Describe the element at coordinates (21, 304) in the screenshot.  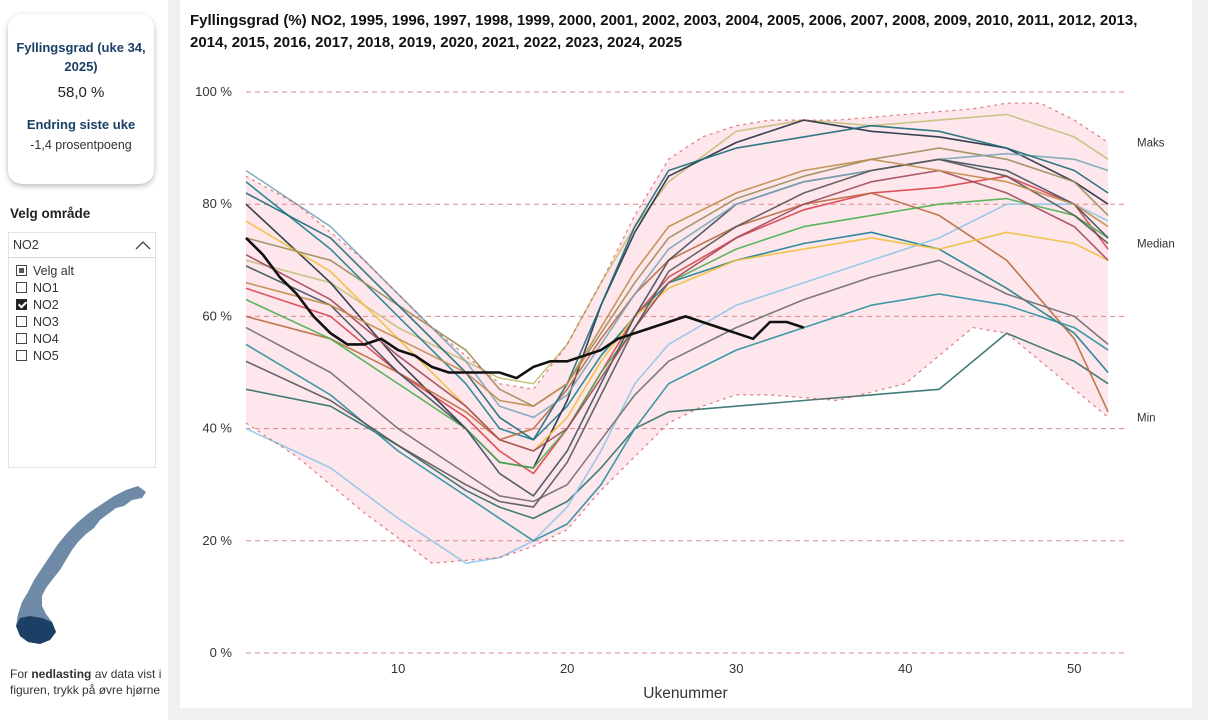
I see `checkbox-no2` at that location.